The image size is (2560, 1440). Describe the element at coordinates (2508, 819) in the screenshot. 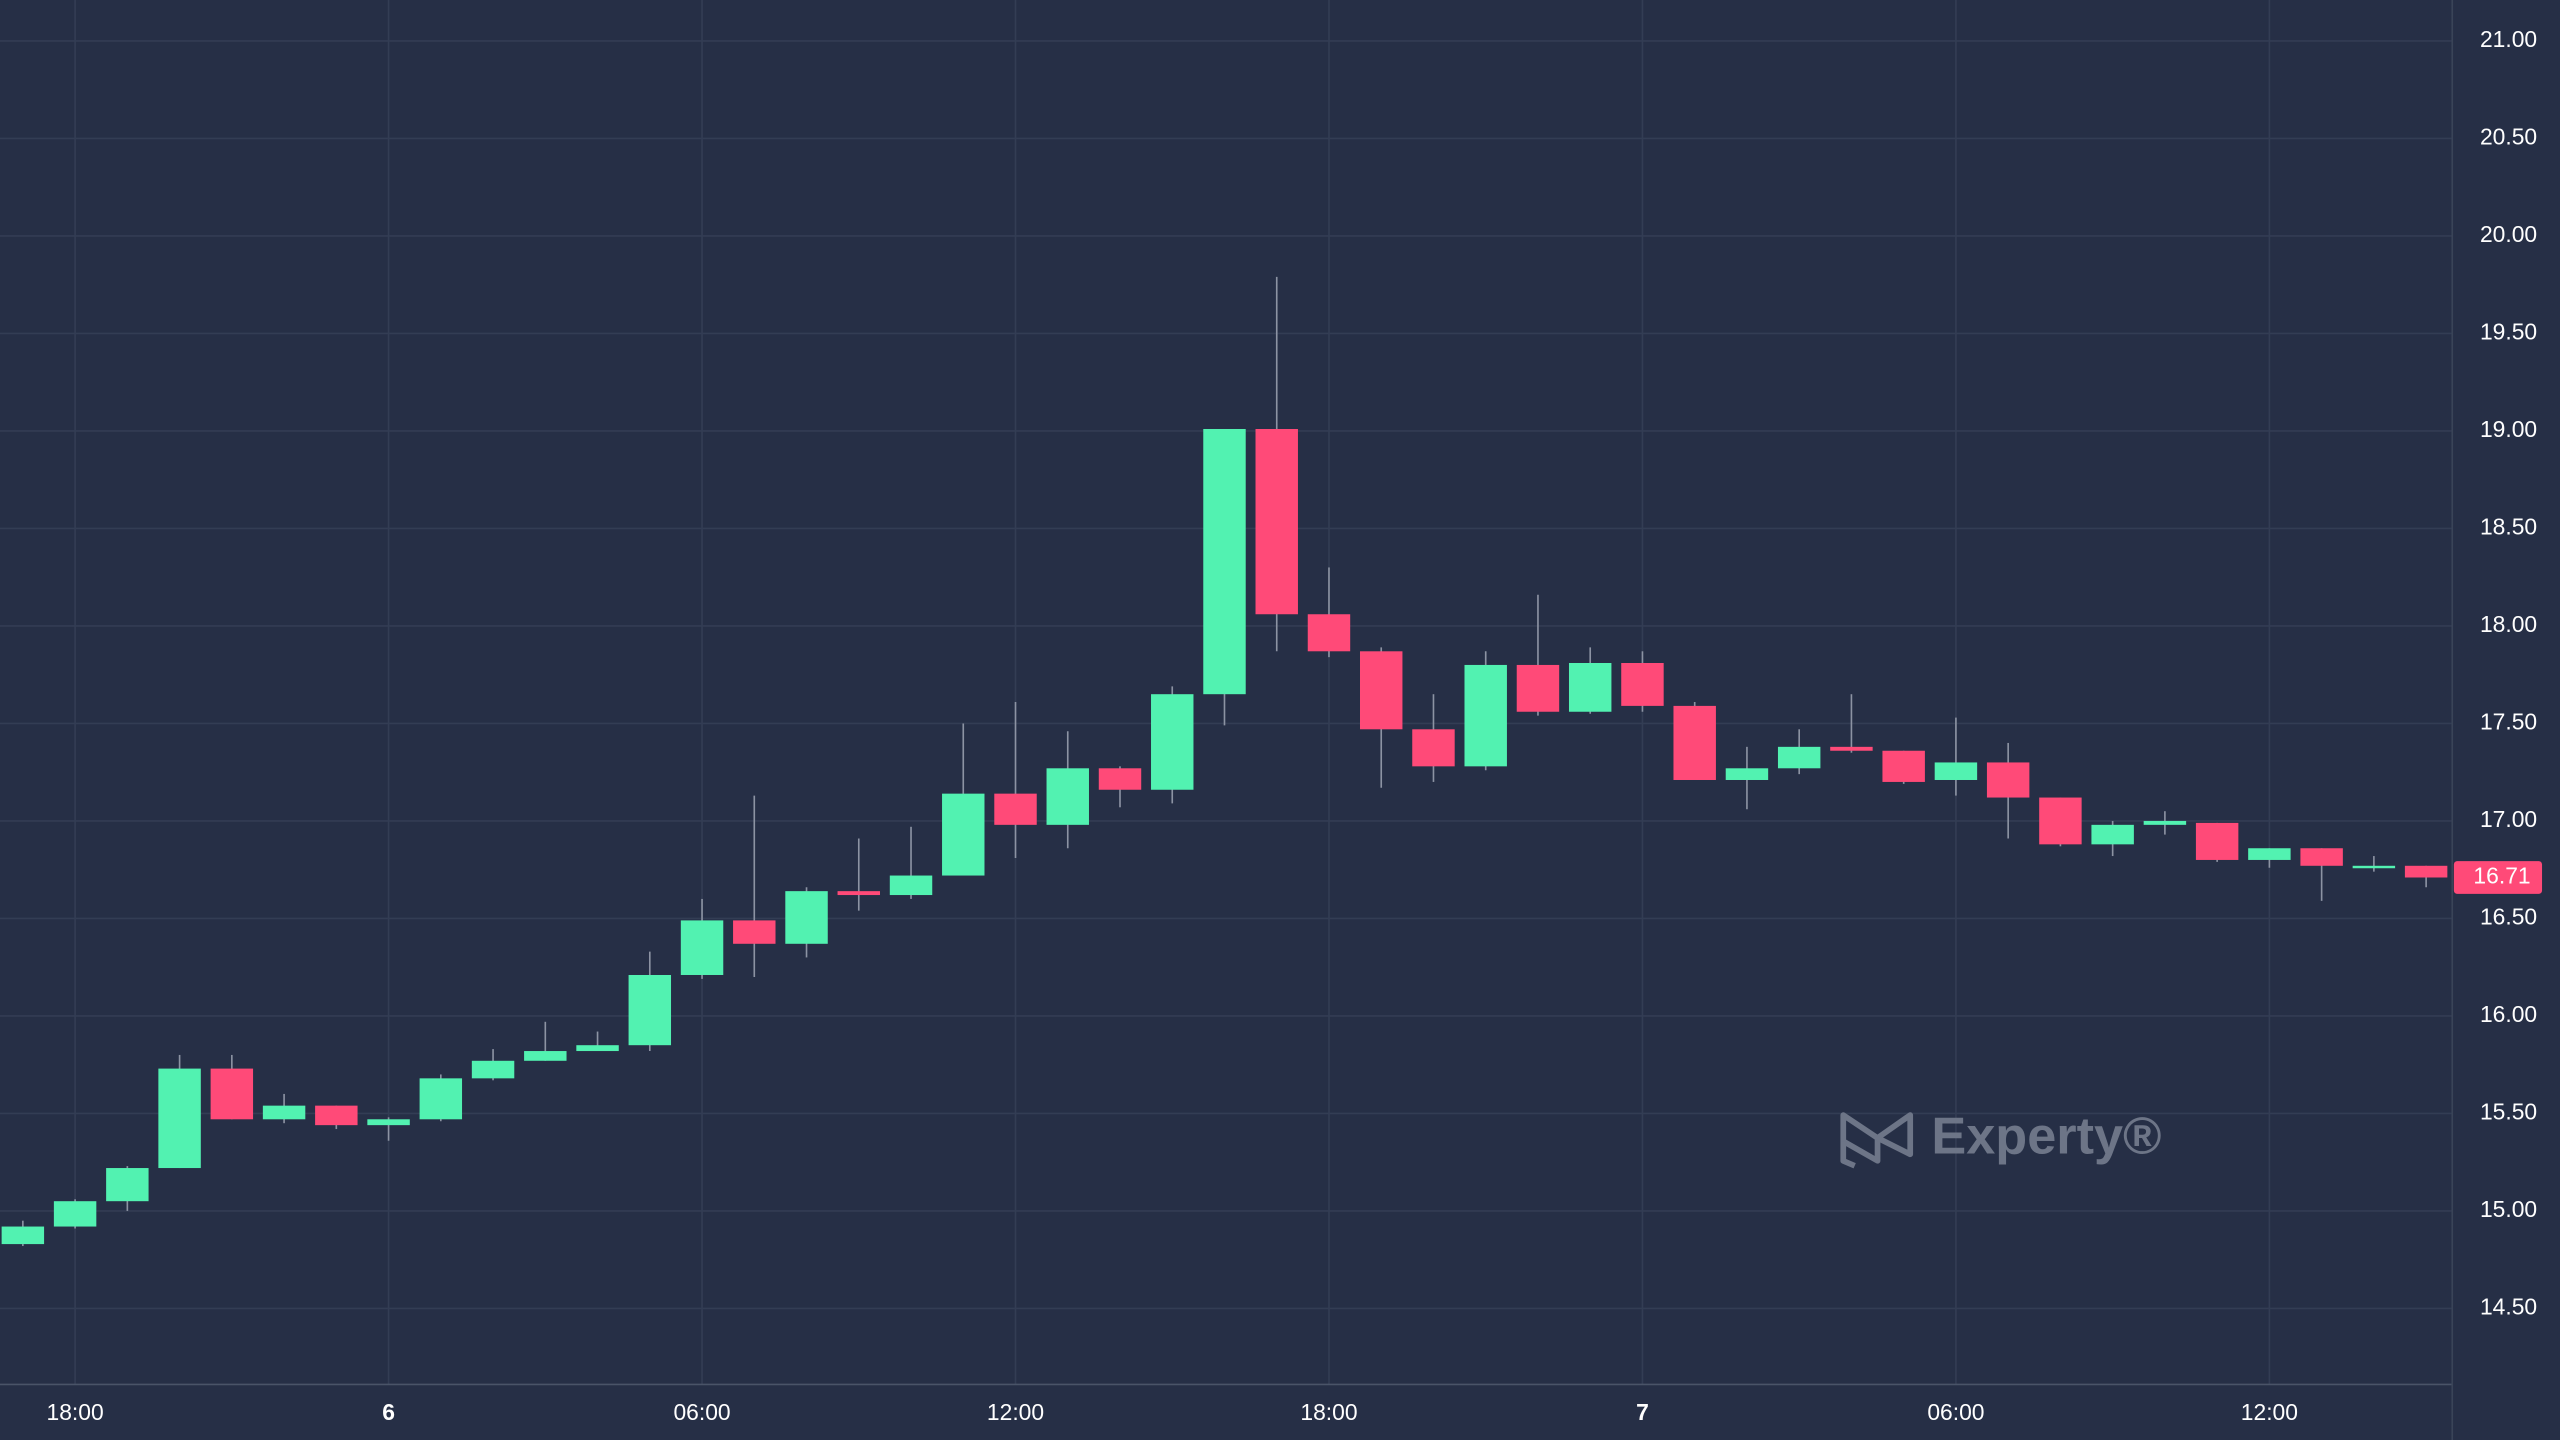

I see `y-tick-label: 17.00` at that location.